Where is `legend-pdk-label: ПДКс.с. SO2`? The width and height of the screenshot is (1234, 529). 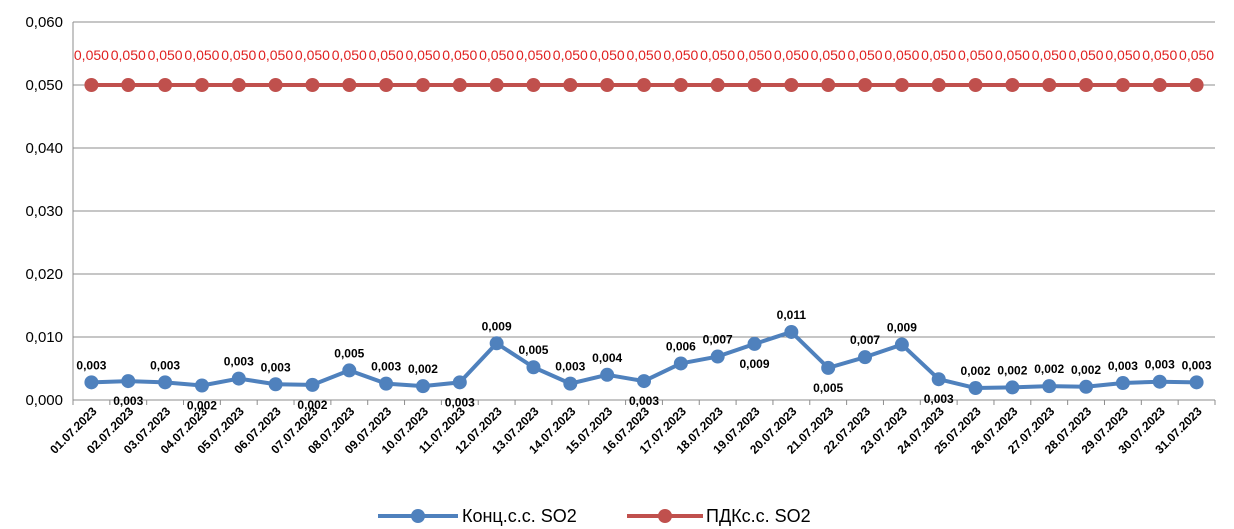
legend-pdk-label: ПДКс.с. SO2 is located at coordinates (758, 516).